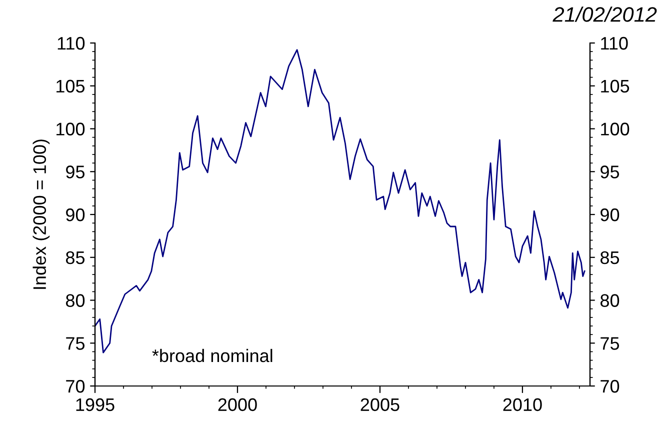 Image resolution: width=667 pixels, height=438 pixels. I want to click on y-tick-label: 70, so click(75, 386).